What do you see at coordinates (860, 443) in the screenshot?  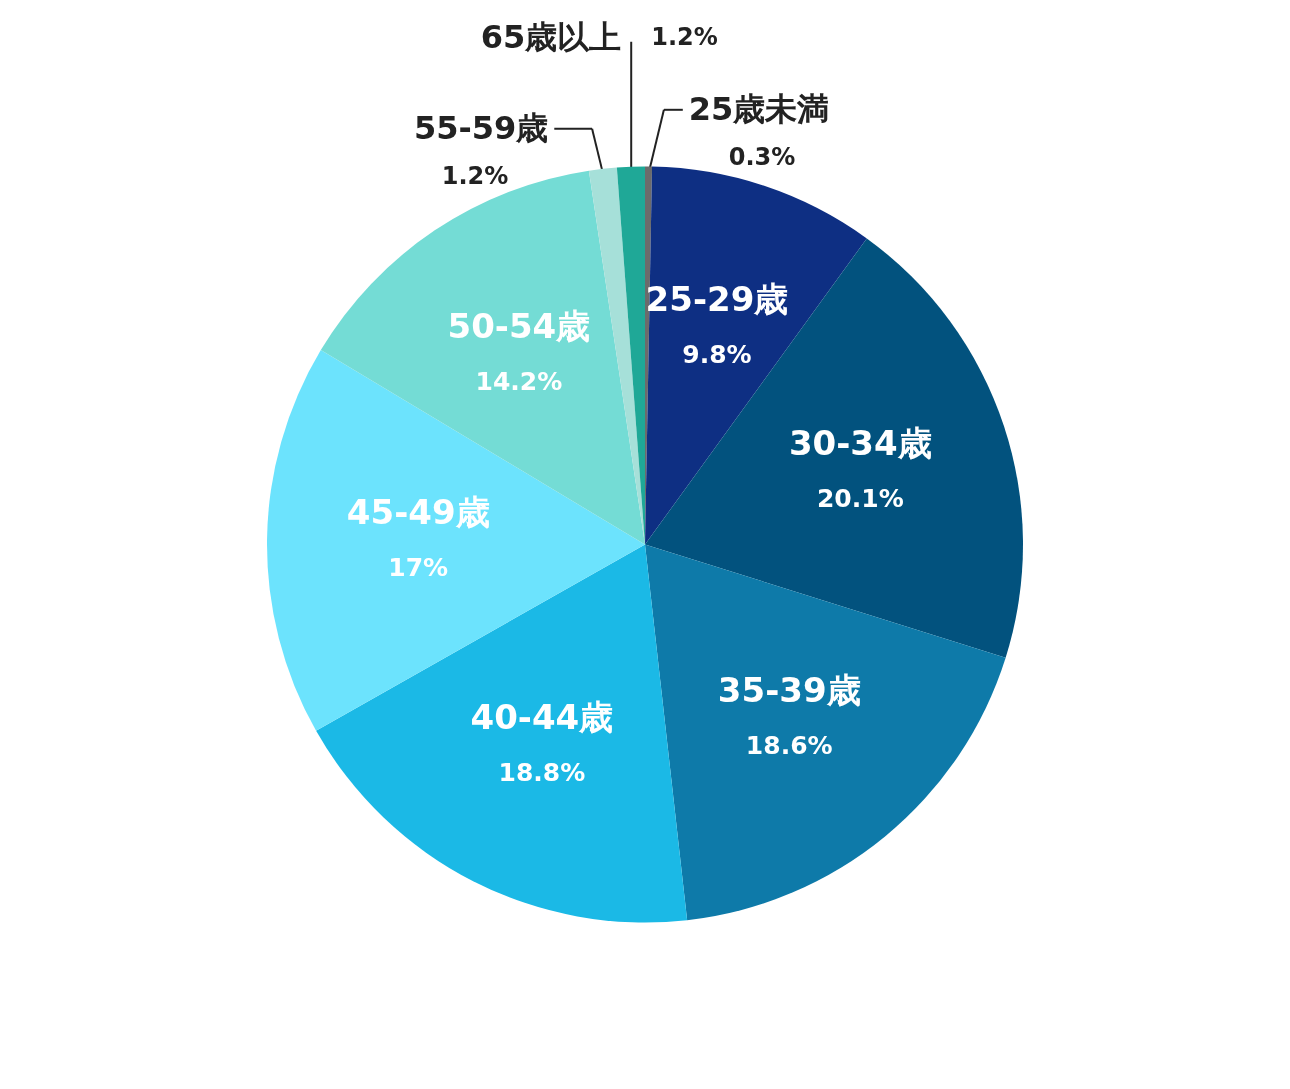 I see `slice-label: 30-34歳` at bounding box center [860, 443].